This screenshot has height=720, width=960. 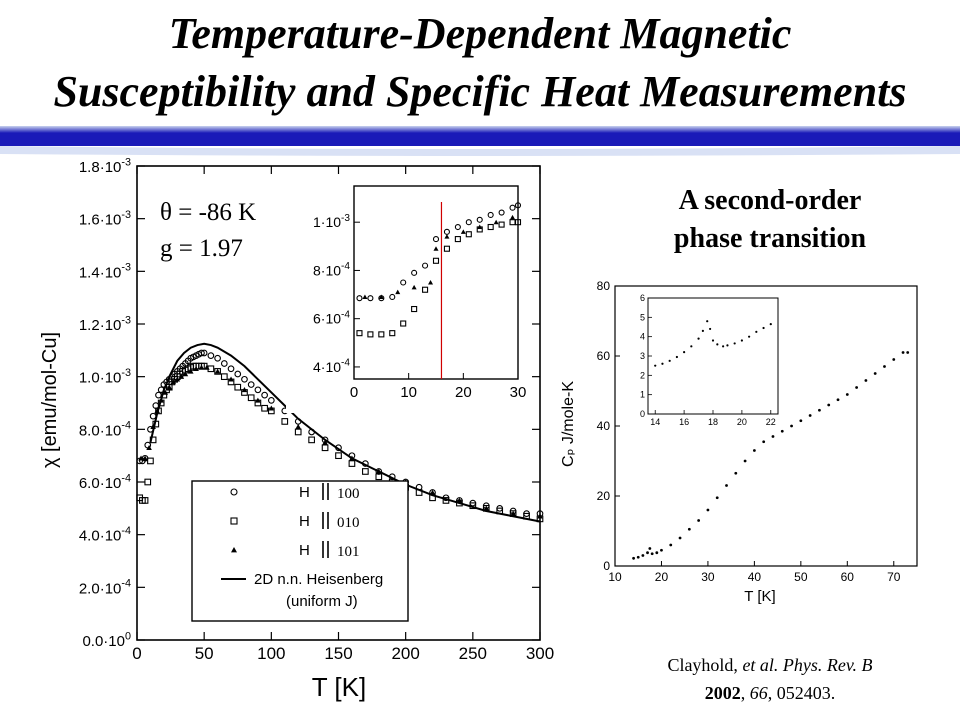 I want to click on theta-annotation: θ = -86 K, so click(x=208, y=212).